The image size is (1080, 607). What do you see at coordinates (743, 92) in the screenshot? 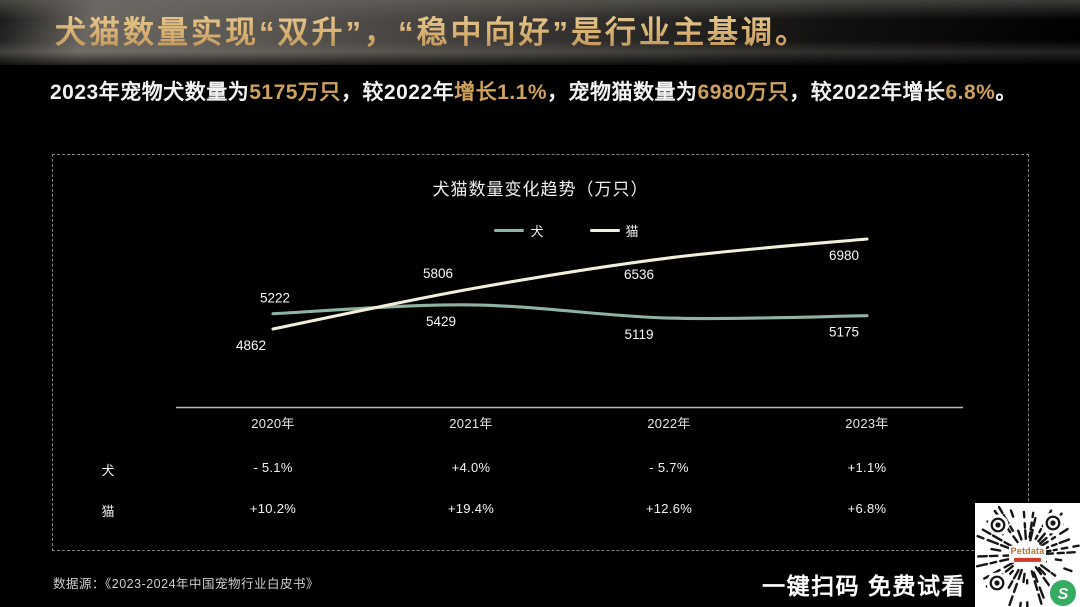
I see `subtitle-highlight: 6980万只` at bounding box center [743, 92].